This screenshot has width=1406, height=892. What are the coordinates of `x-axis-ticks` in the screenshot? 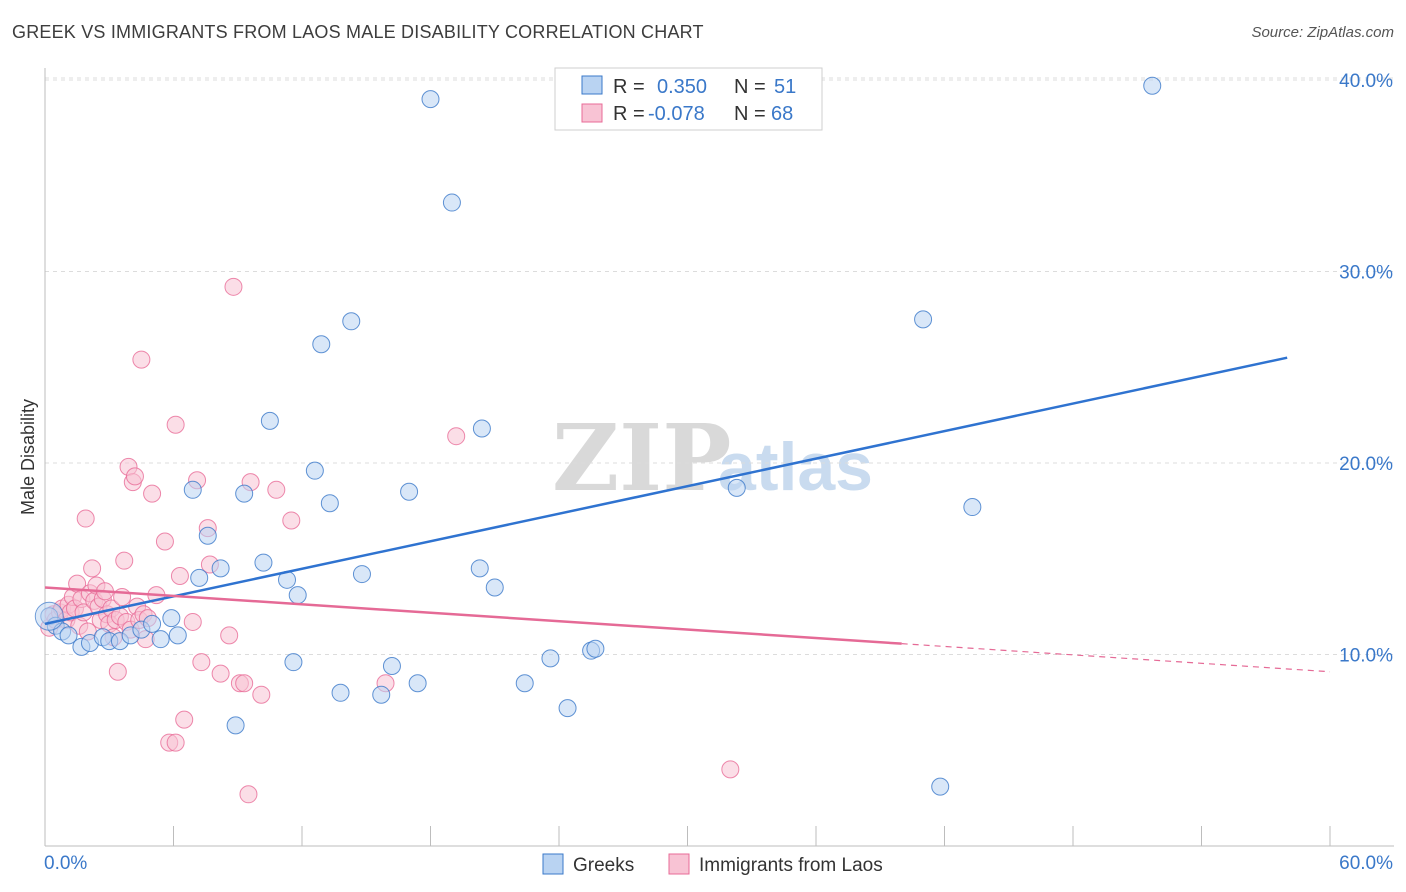 It's located at (687, 836).